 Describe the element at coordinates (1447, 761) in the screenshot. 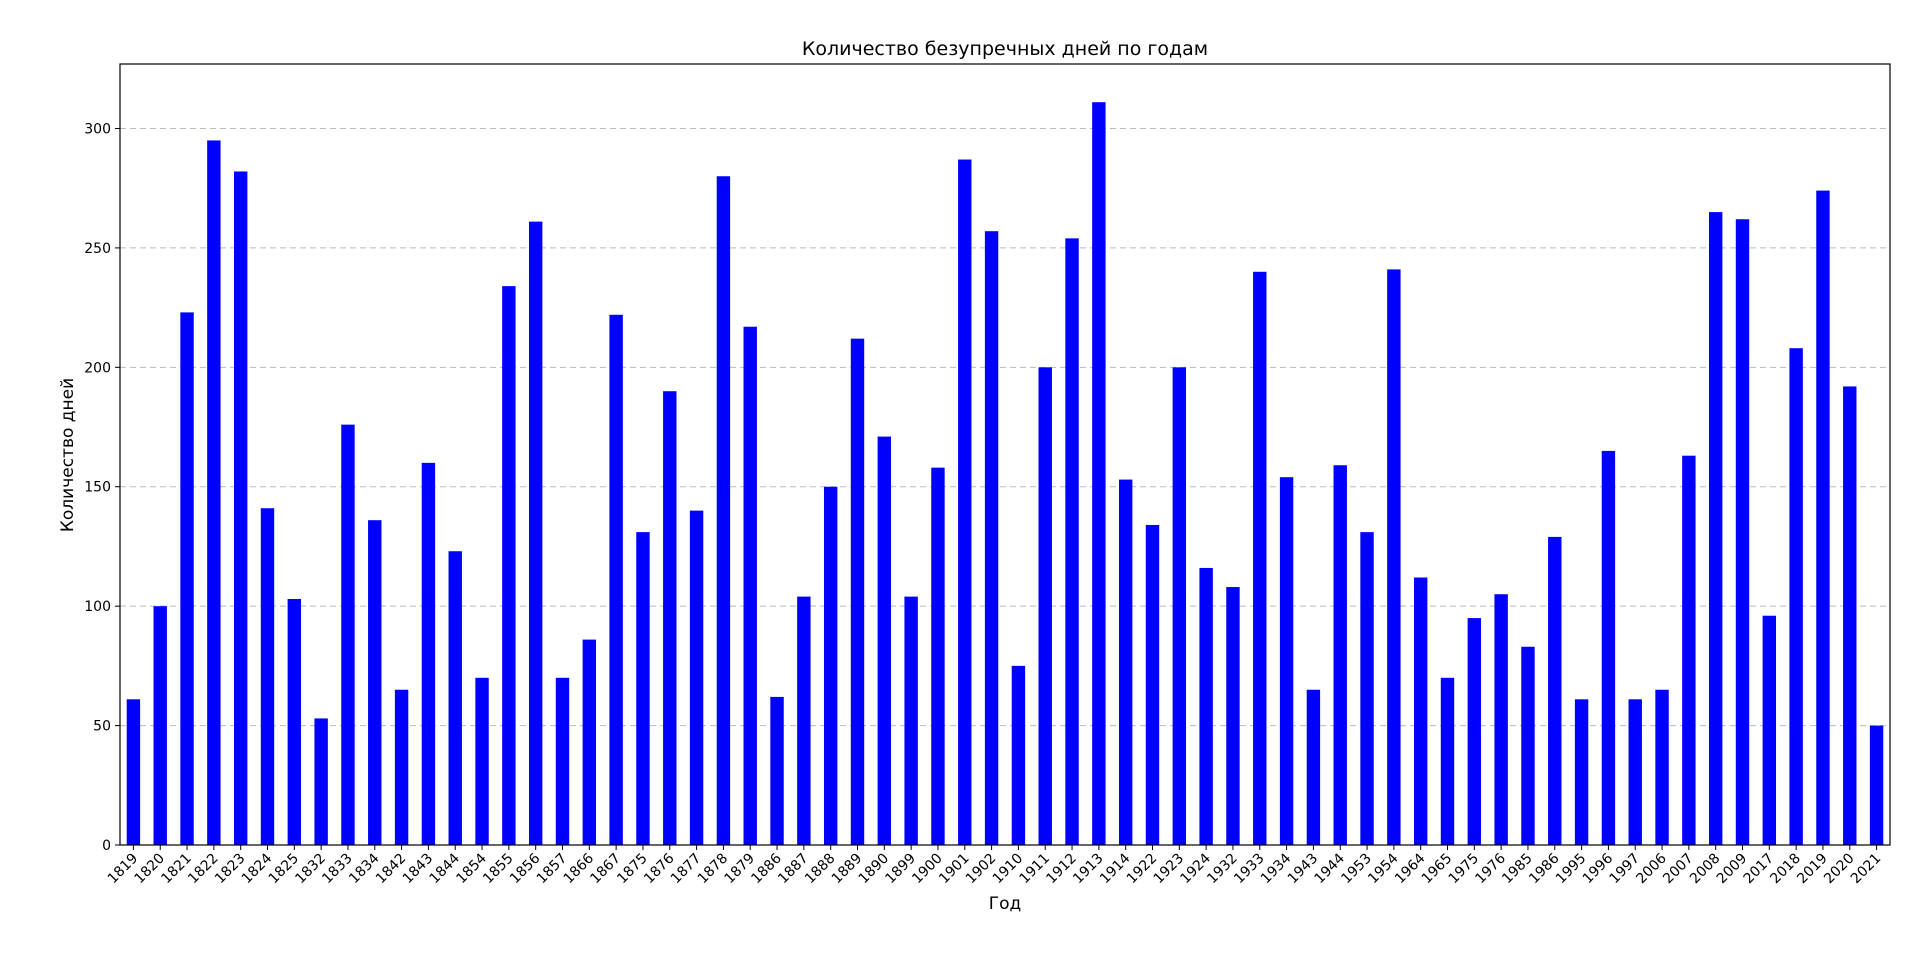

I see `bar-1965` at that location.